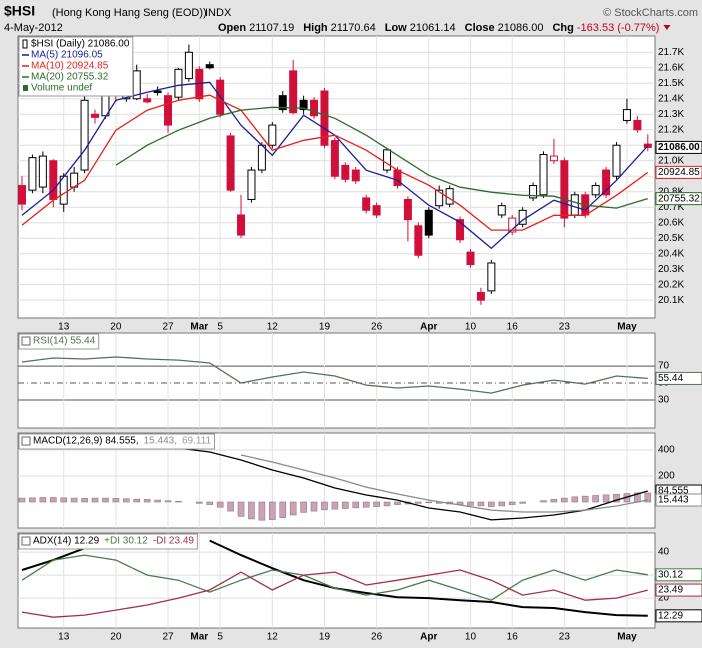  What do you see at coordinates (160, 441) in the screenshot?
I see `legend-entry: 15.443,` at bounding box center [160, 441].